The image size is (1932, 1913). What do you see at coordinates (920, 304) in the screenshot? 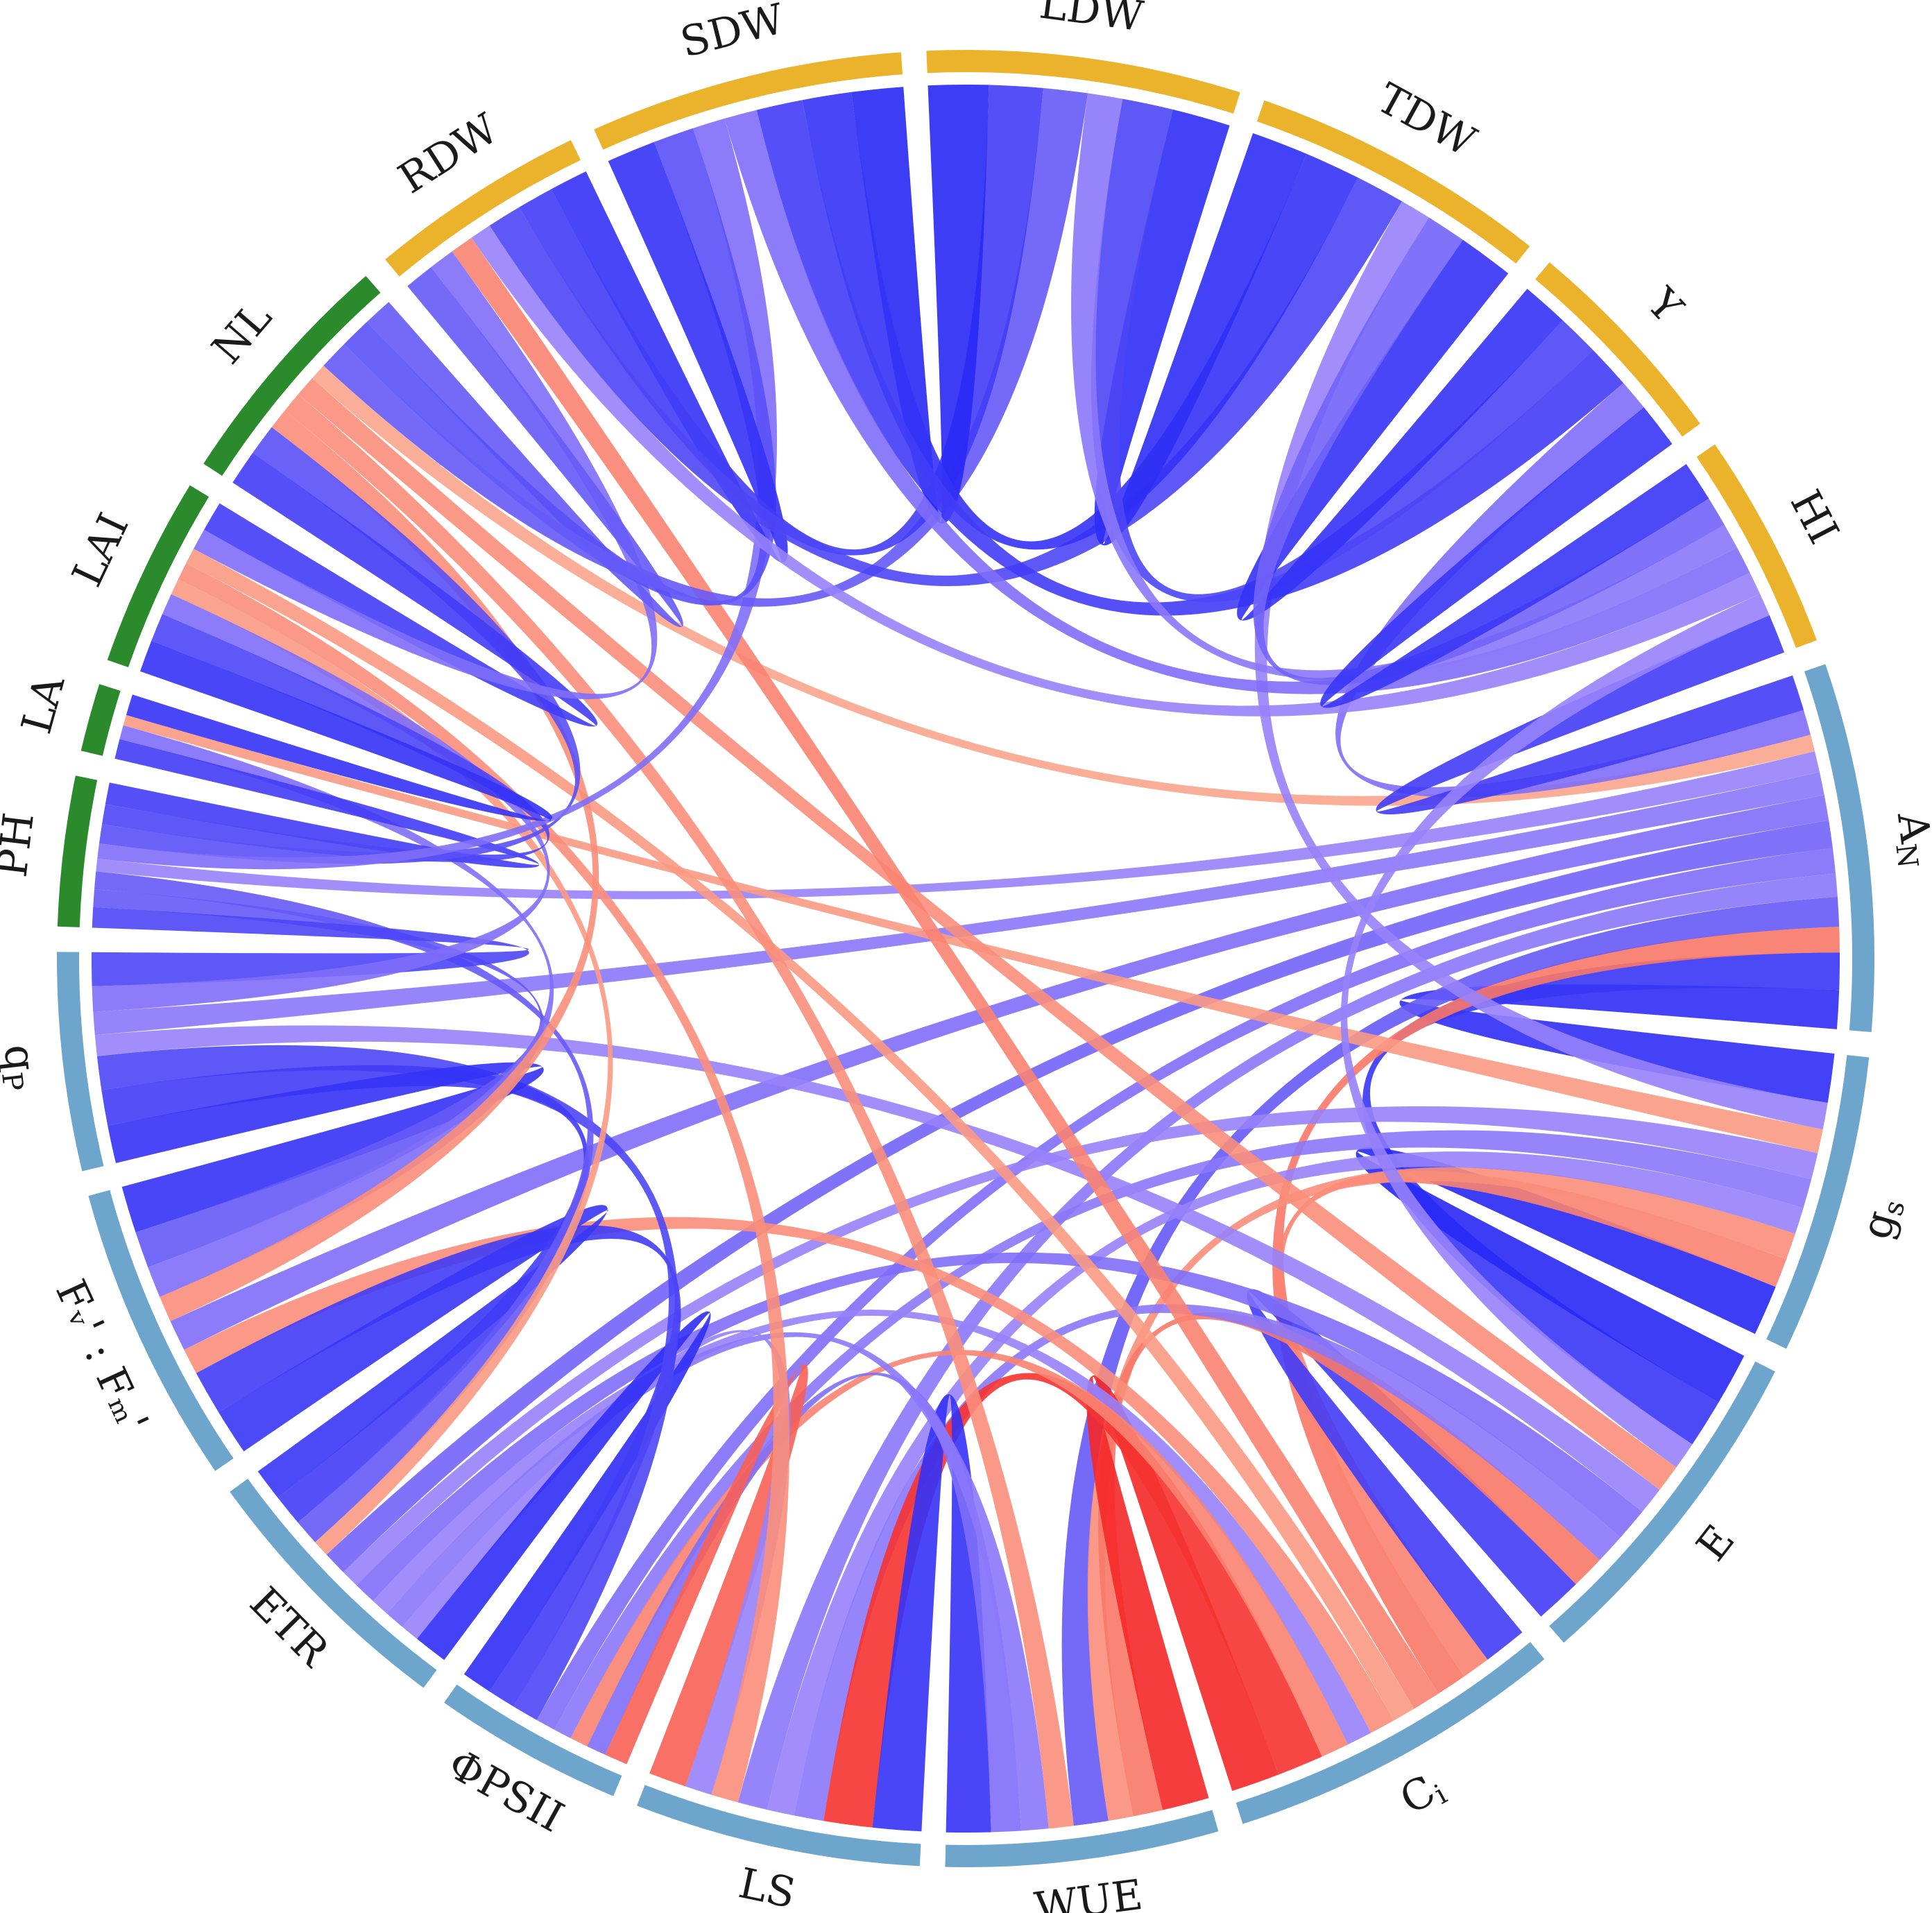
I see `ribbon-SDW-LDW` at bounding box center [920, 304].